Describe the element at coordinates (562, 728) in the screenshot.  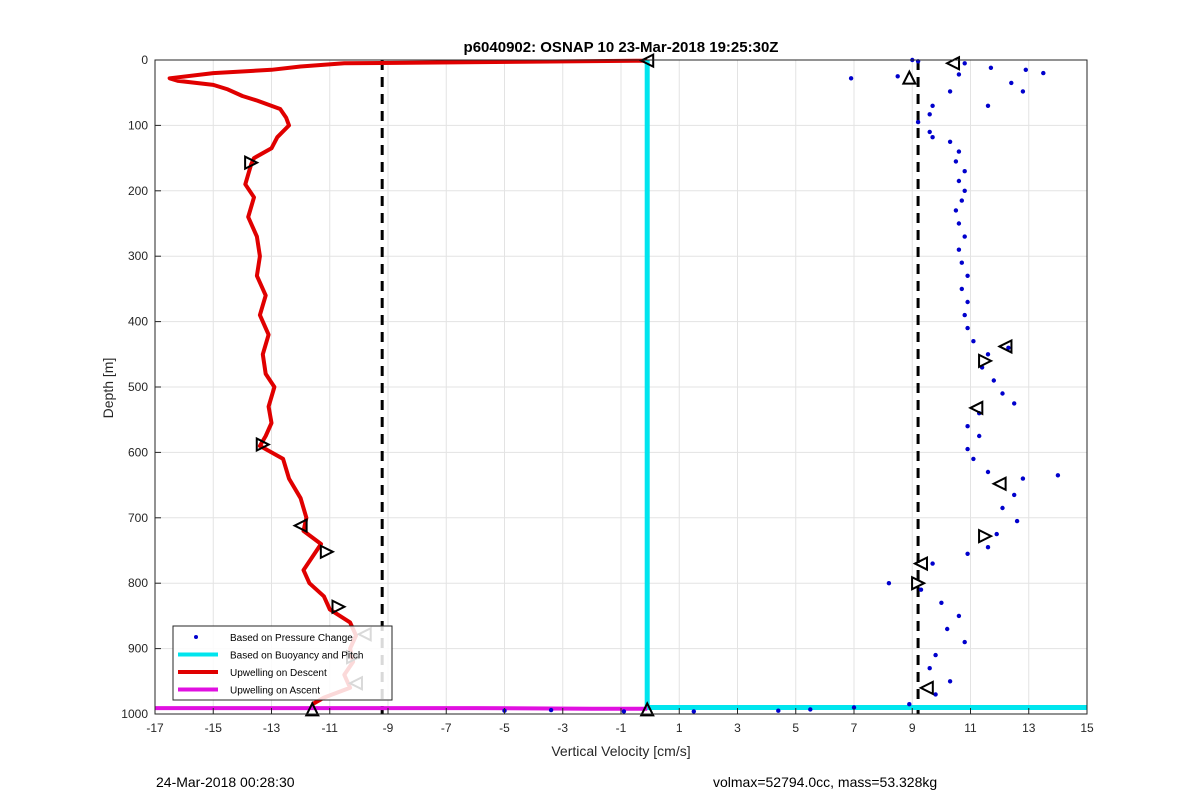
I see `x-tick-label: -3` at that location.